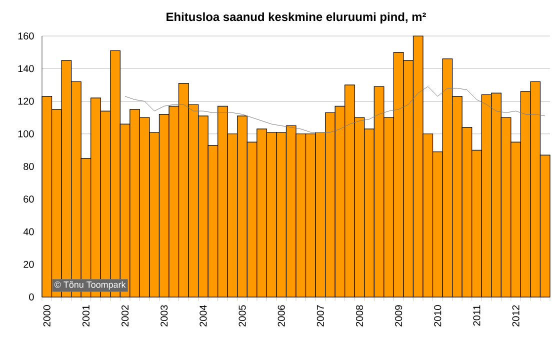  What do you see at coordinates (360, 315) in the screenshot?
I see `x-tick-label: 2008` at bounding box center [360, 315].